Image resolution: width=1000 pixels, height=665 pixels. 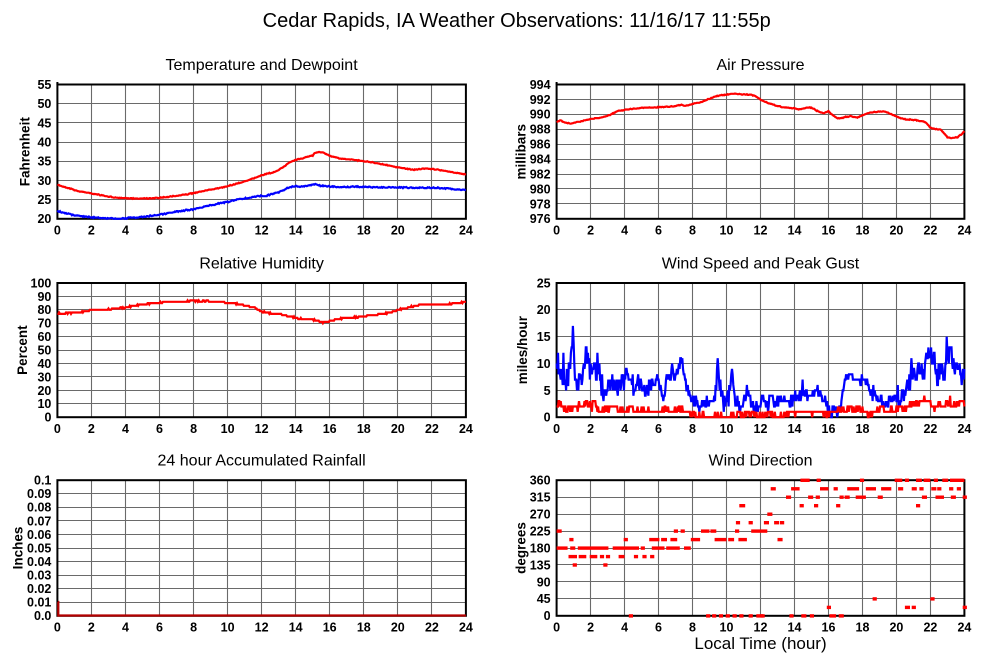 What do you see at coordinates (540, 115) in the screenshot?
I see `svg-text: 990` at bounding box center [540, 115].